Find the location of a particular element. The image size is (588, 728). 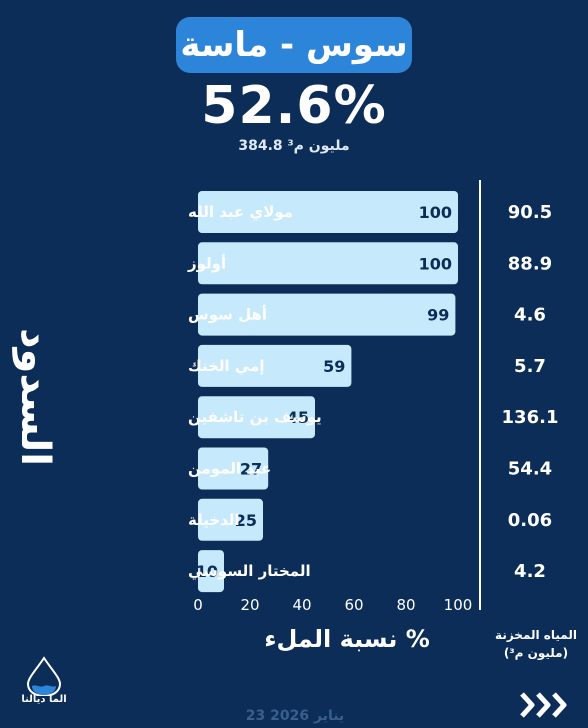

stored-water-label-line1: المياه المخزنة is located at coordinates (536, 635).